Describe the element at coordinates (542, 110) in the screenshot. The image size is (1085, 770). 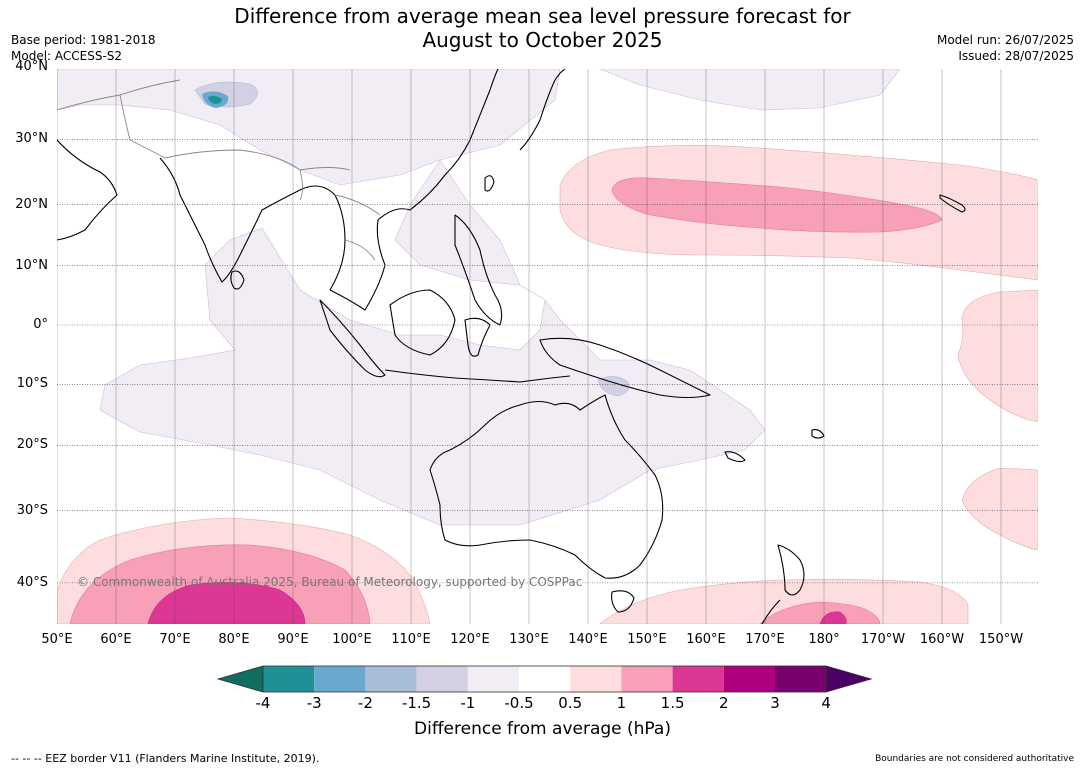
I see `coastline-japan` at that location.